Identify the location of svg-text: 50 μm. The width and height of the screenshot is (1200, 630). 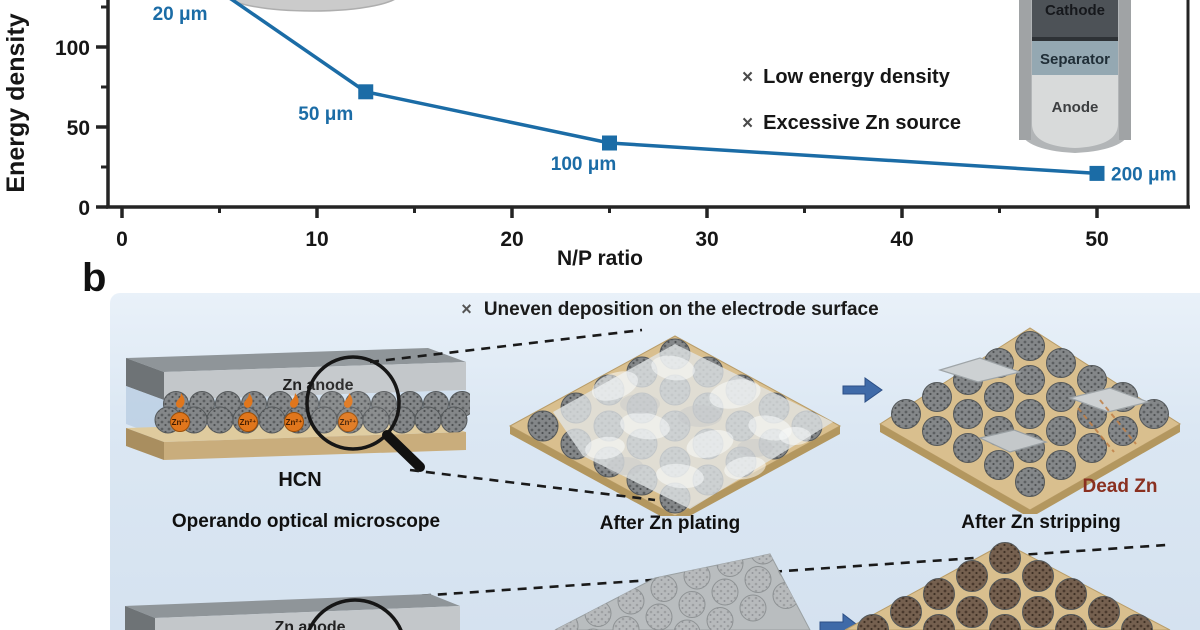
(325, 114).